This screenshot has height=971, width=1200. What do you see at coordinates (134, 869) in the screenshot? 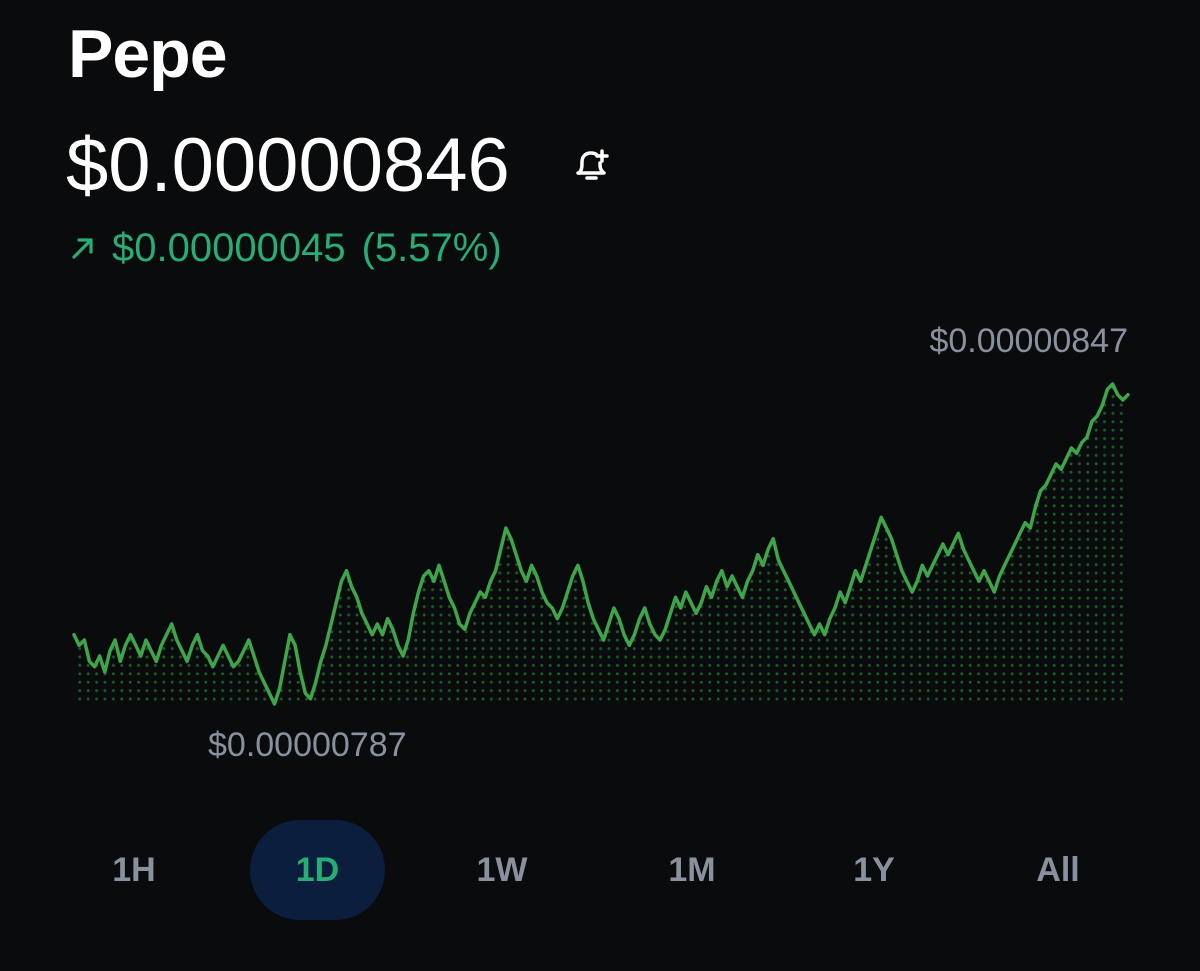
I see `range-1h-button: 1H` at bounding box center [134, 869].